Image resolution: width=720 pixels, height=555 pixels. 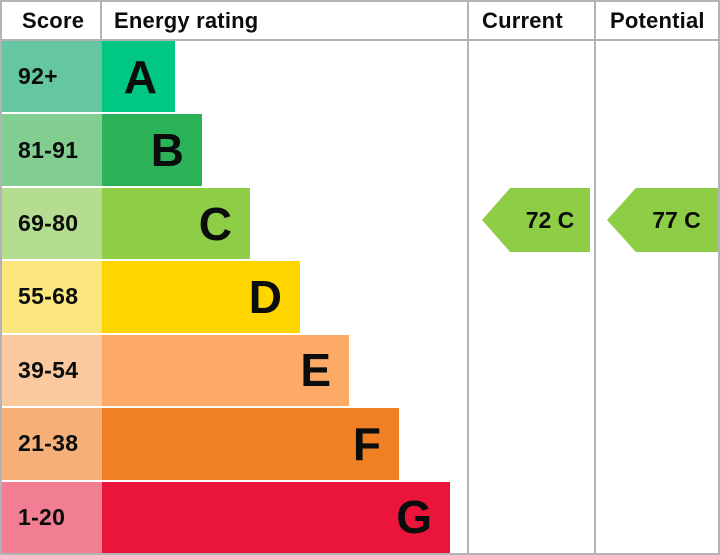 I want to click on band-bar: F, so click(x=250, y=444).